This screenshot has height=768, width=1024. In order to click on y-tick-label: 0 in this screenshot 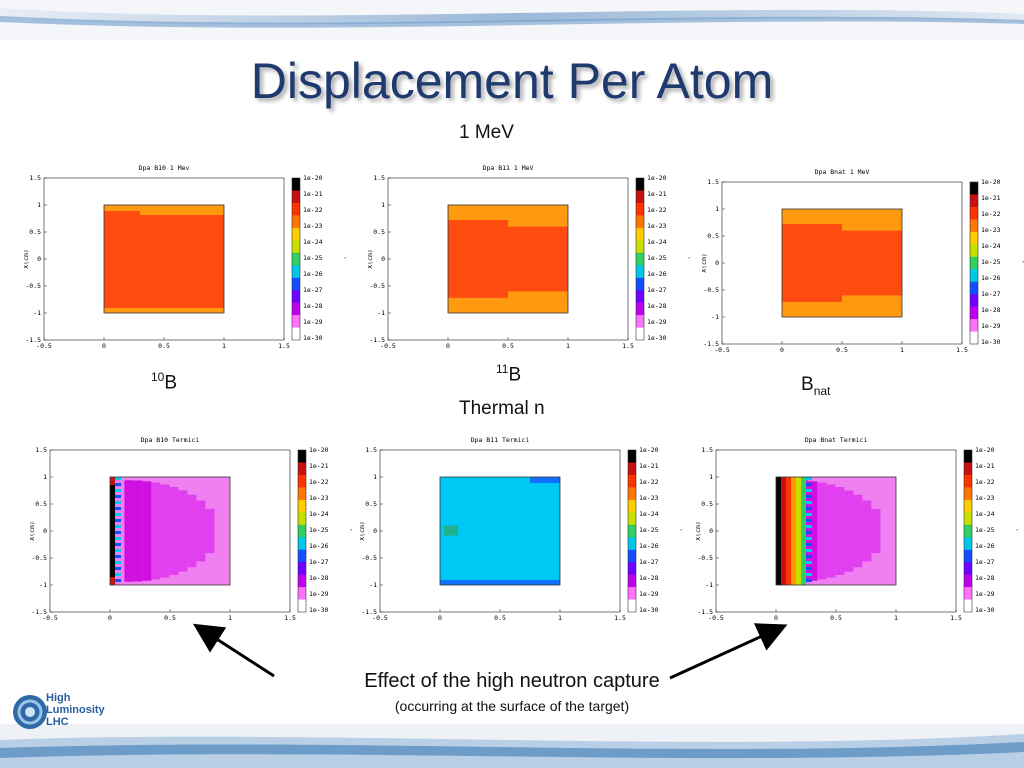, I will do `click(383, 259)`.